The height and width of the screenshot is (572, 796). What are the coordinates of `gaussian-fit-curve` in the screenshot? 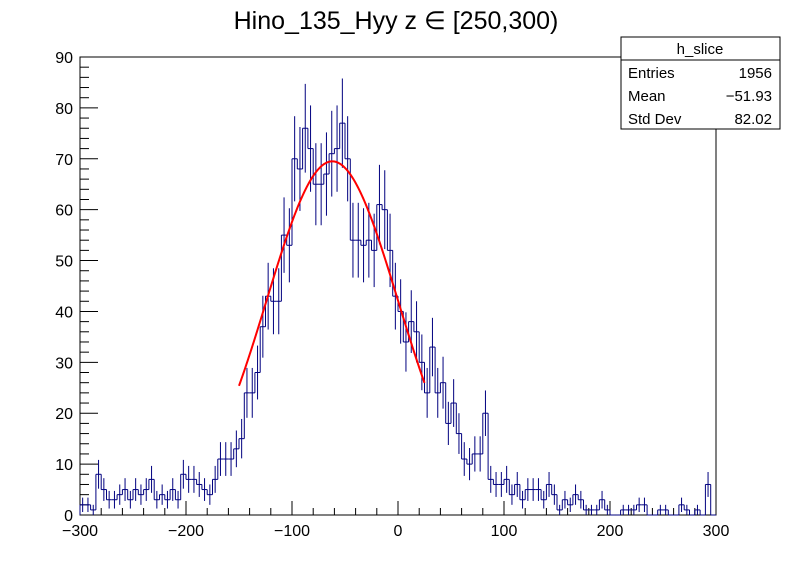 It's located at (332, 273).